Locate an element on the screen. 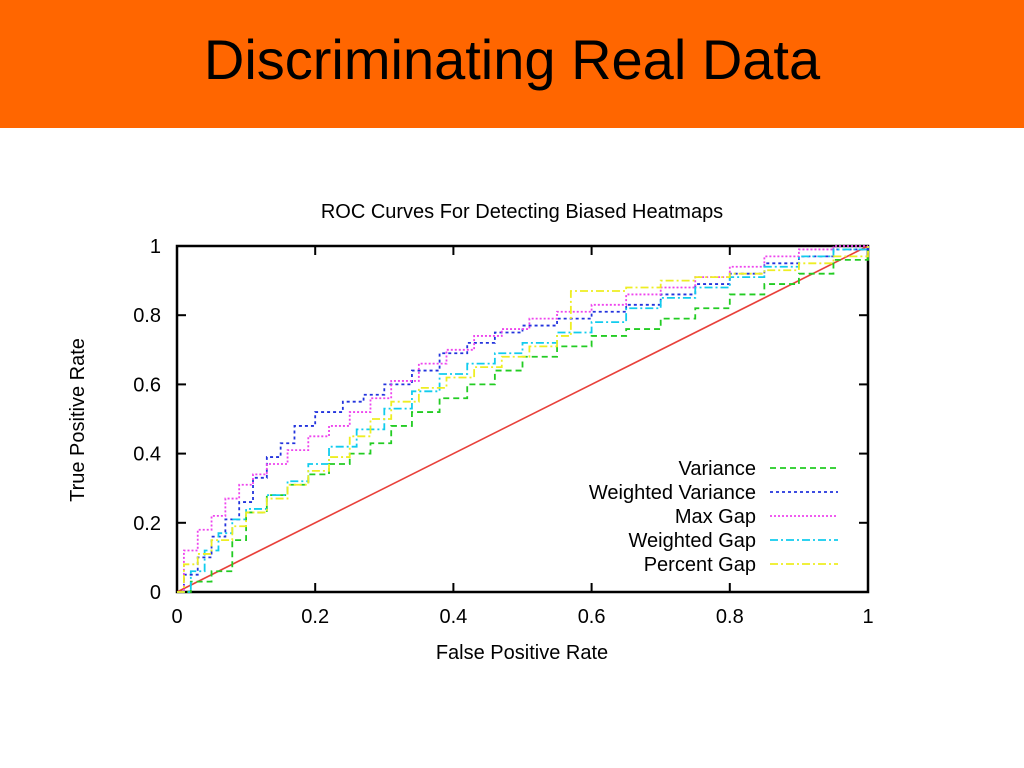 The height and width of the screenshot is (768, 1024). x-tick-label: 0 is located at coordinates (176, 617).